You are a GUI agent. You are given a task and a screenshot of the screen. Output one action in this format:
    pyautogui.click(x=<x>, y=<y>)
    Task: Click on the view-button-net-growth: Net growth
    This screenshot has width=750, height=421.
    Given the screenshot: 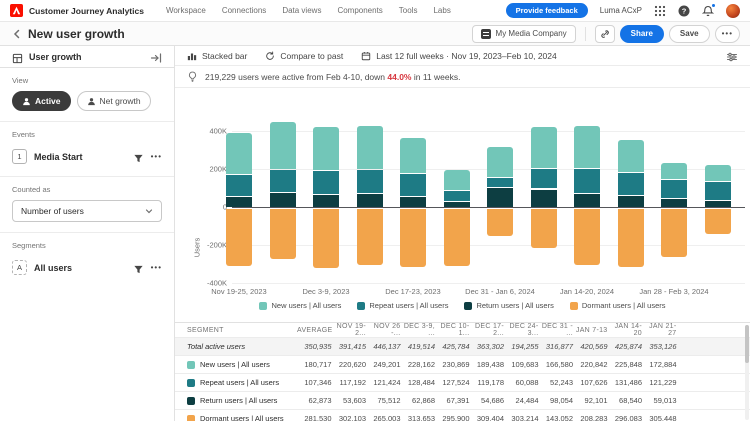 What is the action you would take?
    pyautogui.click(x=113, y=101)
    